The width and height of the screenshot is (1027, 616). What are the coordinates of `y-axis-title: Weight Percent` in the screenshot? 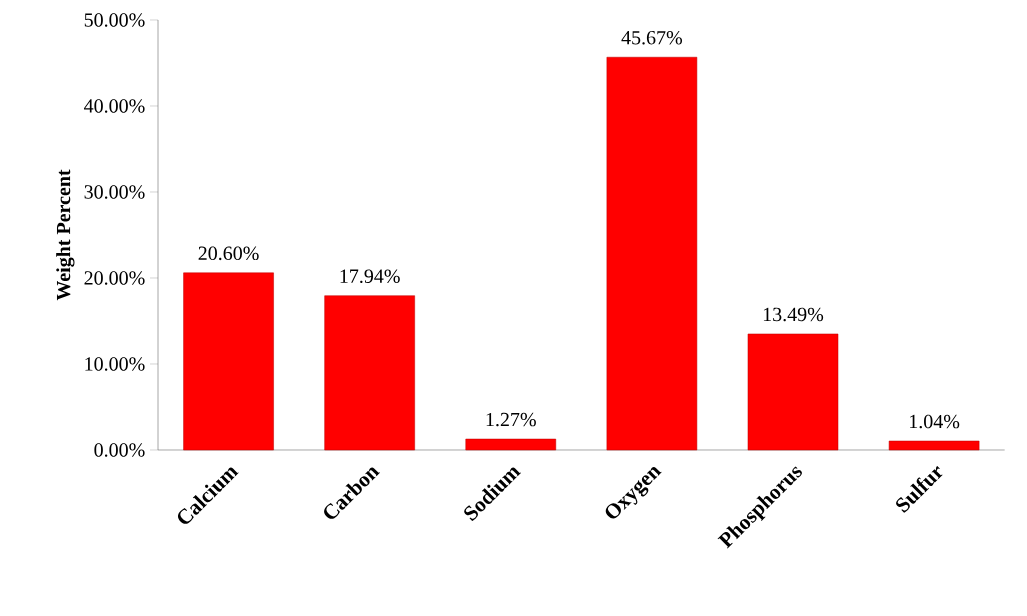 It's located at (65, 235).